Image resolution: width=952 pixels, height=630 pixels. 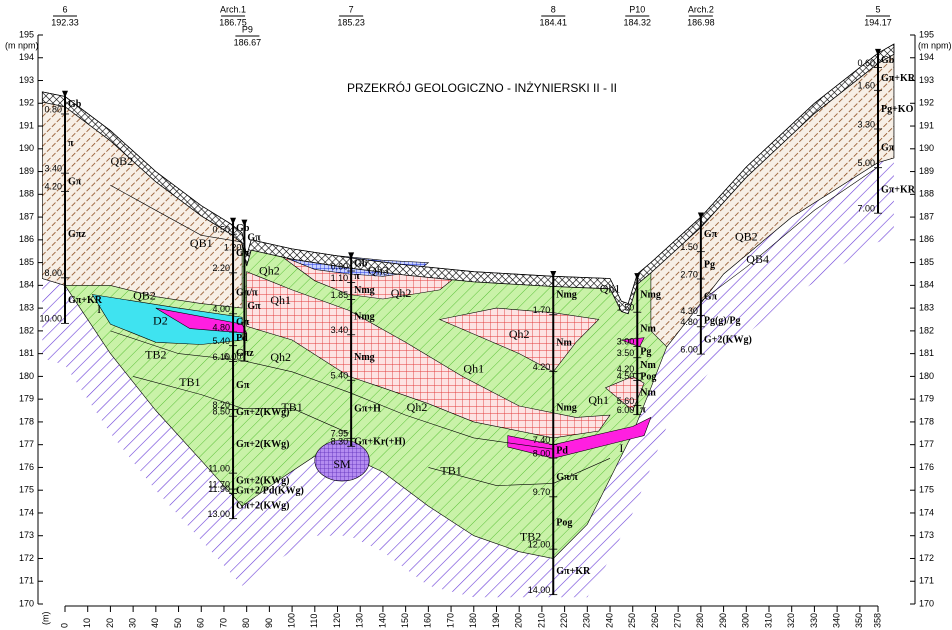 What do you see at coordinates (700, 620) in the screenshot?
I see `x-tick-label: 280` at bounding box center [700, 620].